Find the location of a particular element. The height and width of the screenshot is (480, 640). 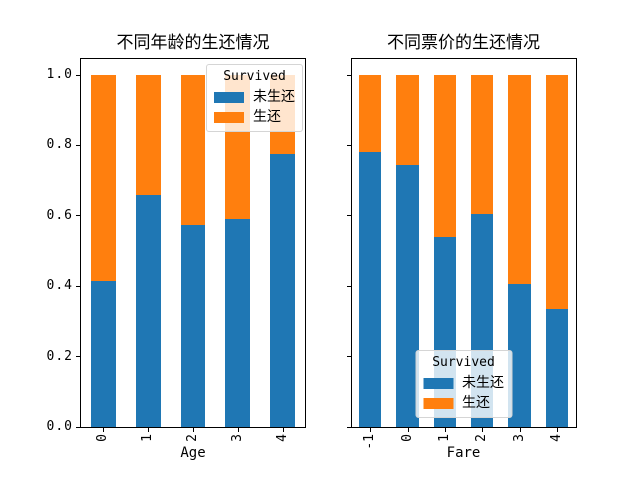

bar-survived-cat3 is located at coordinates (519, 180).